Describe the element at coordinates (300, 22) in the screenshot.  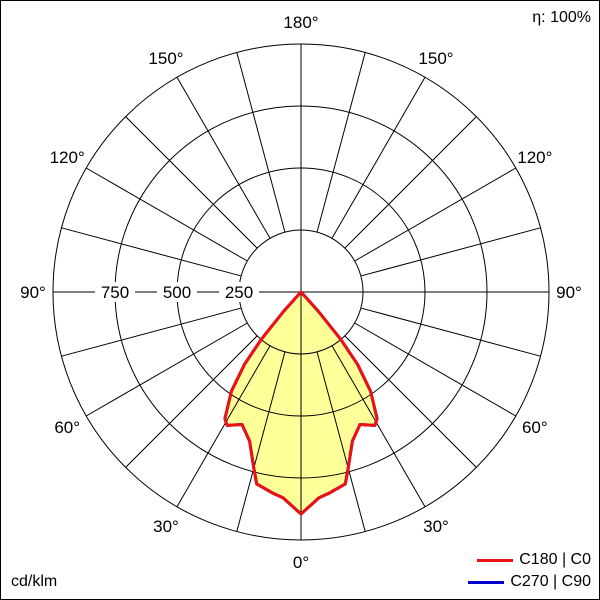
I see `angle-label: 180°` at that location.